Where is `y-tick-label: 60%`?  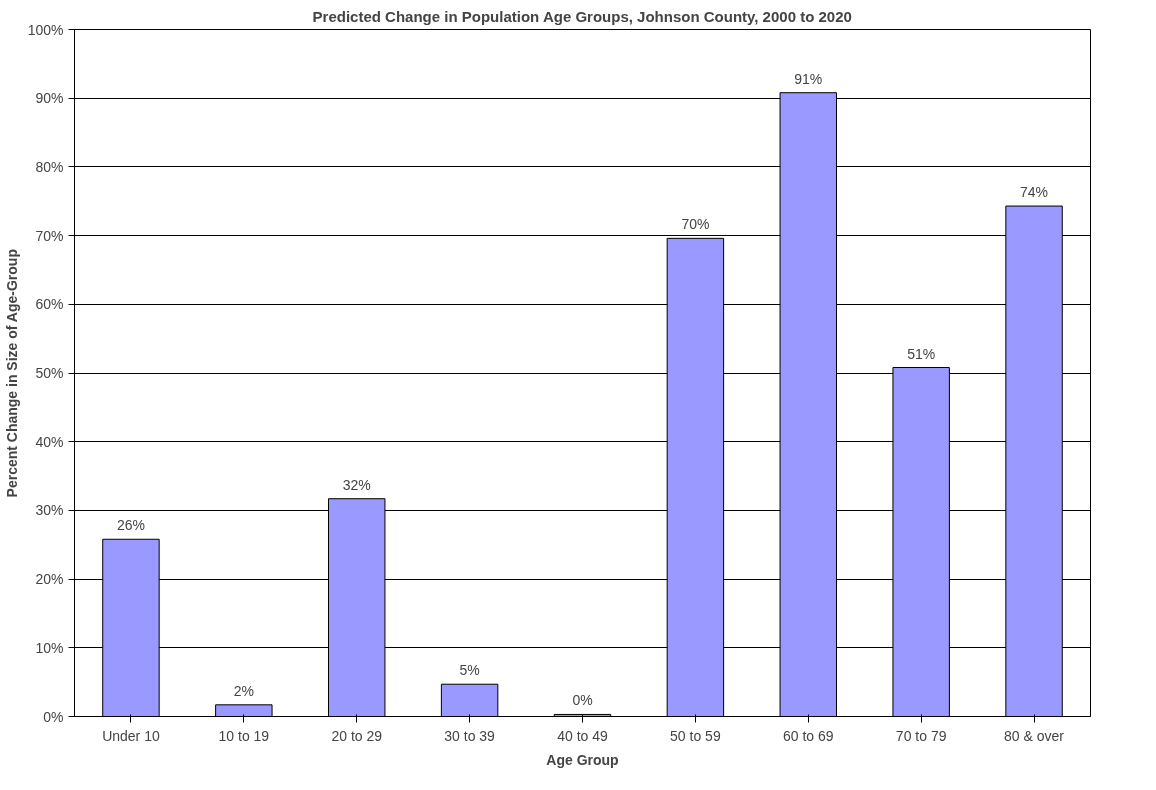
y-tick-label: 60% is located at coordinates (49, 304).